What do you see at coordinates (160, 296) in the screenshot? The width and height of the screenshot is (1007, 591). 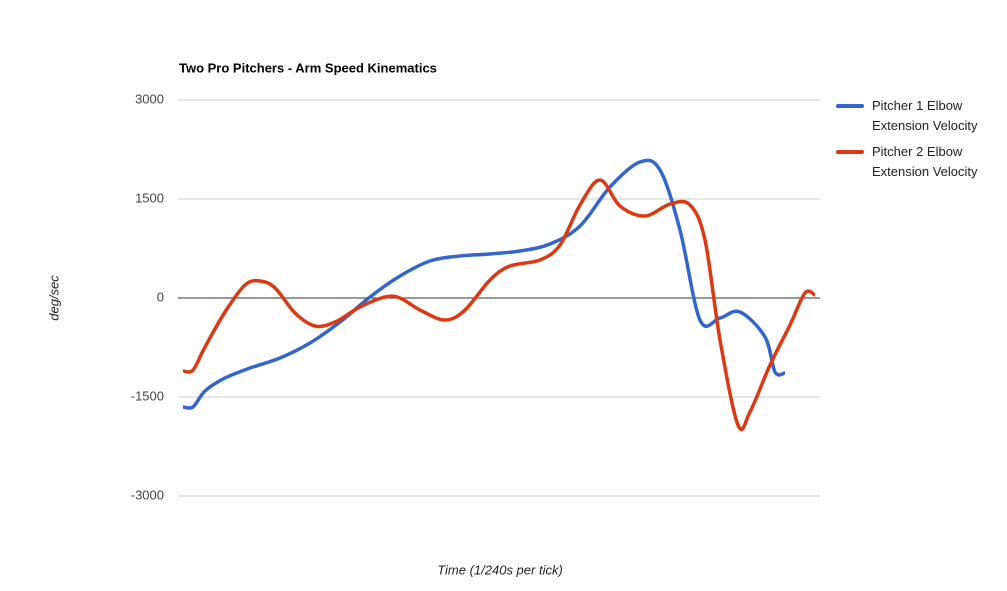 I see `y-tick-label: 0` at bounding box center [160, 296].